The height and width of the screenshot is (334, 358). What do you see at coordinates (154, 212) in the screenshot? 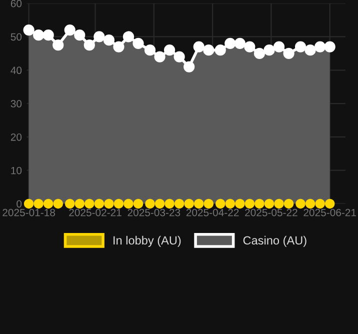
I see `x-tick-label: 2025-03-23` at bounding box center [154, 212].